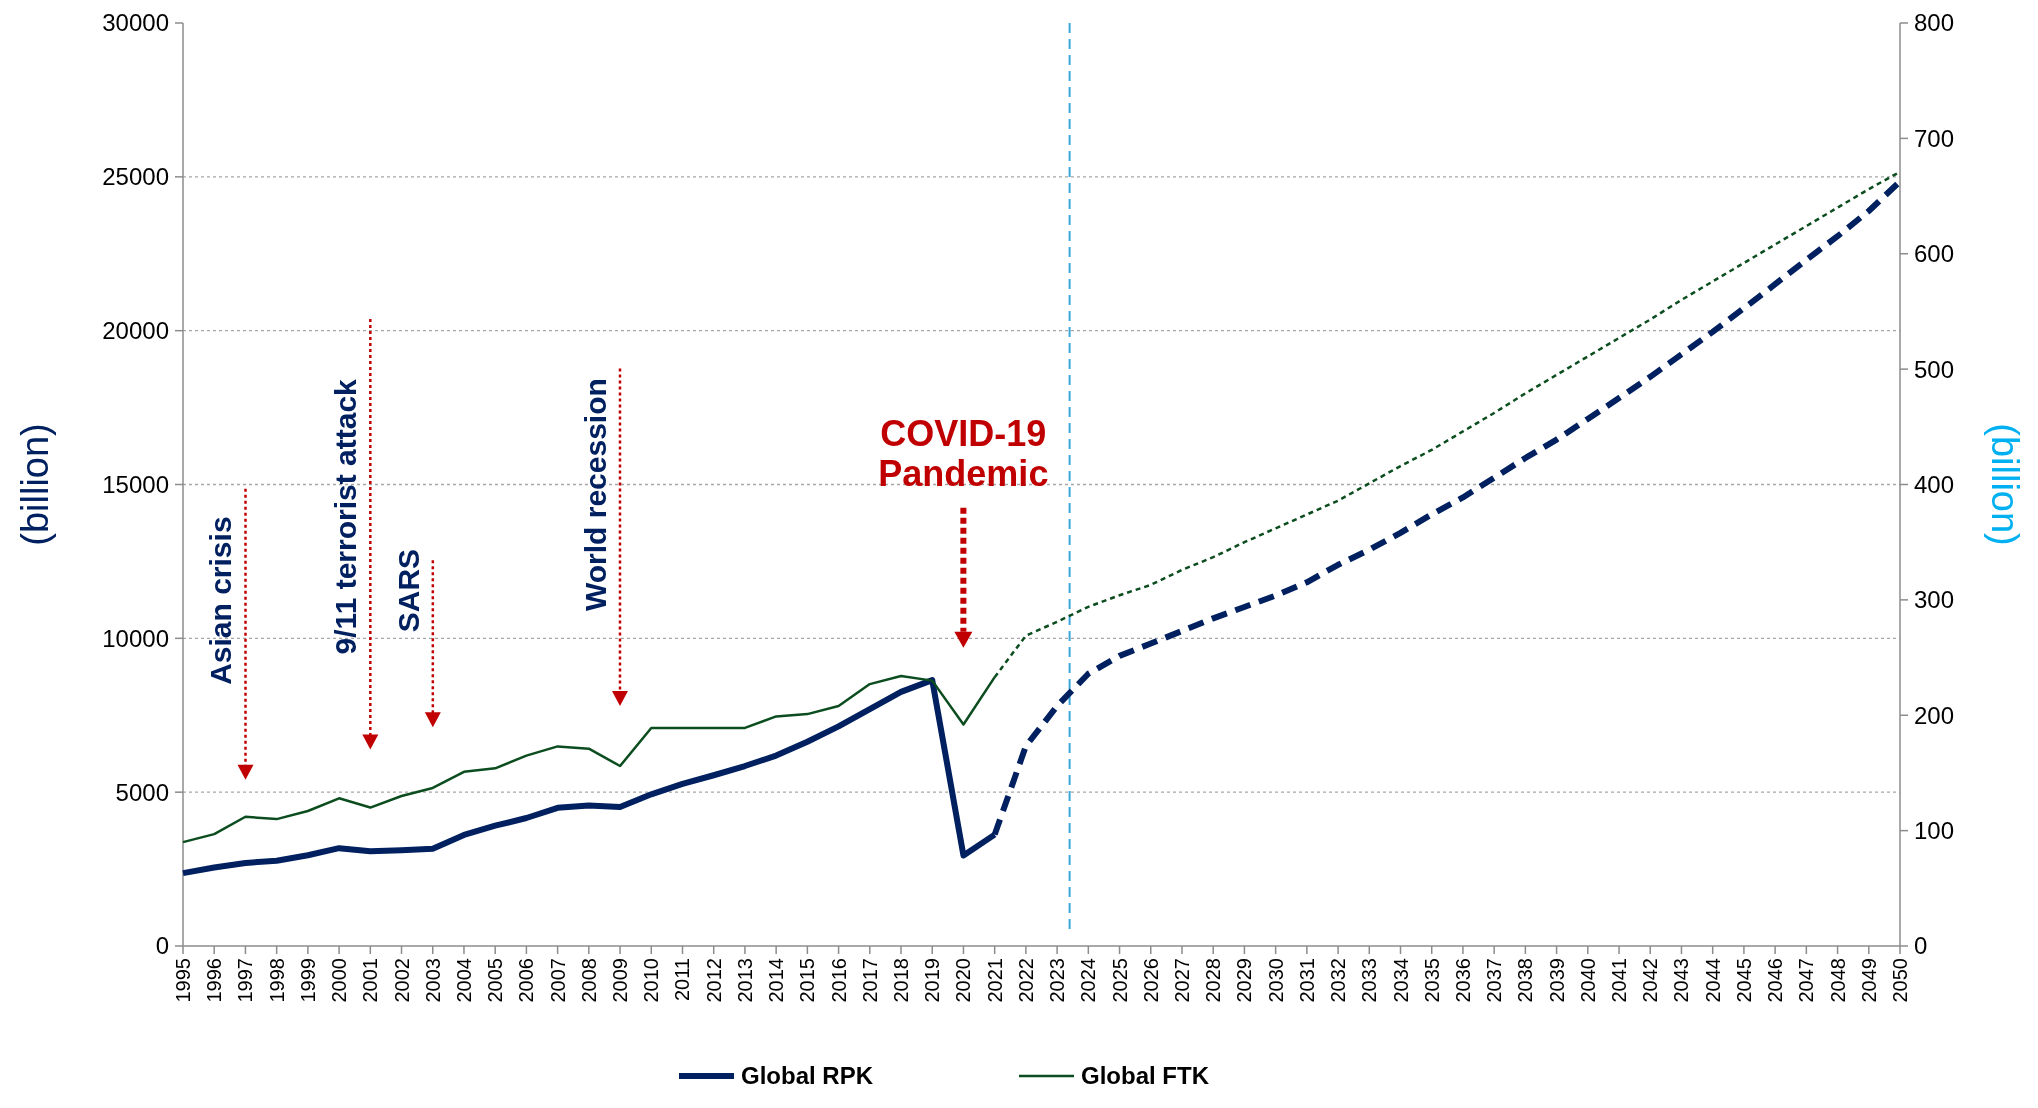 The width and height of the screenshot is (2038, 1108). I want to click on x-tick-label: 2007, so click(557, 980).